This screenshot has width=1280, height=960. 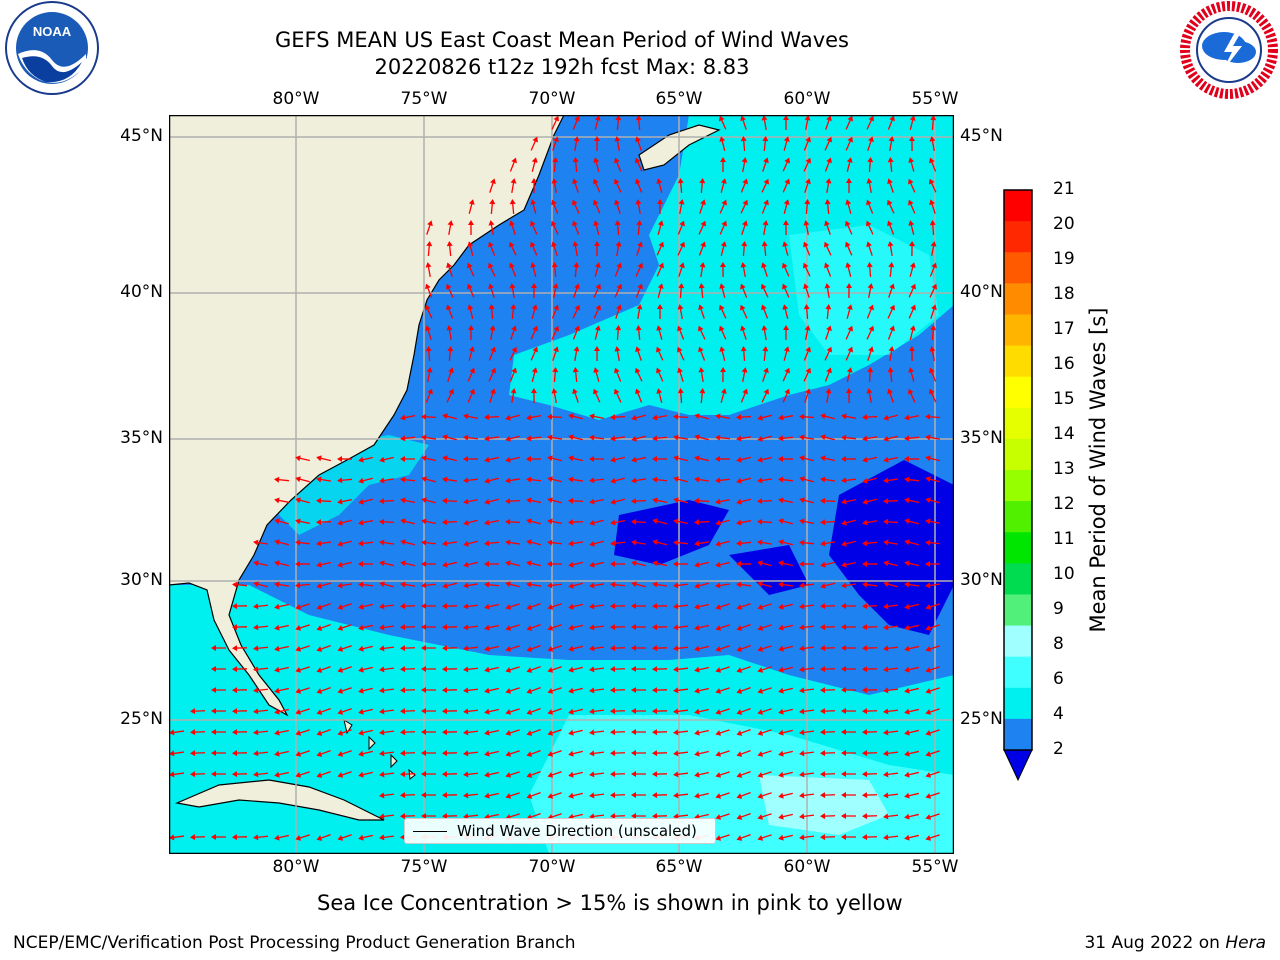 What do you see at coordinates (1058, 714) in the screenshot?
I see `colorbar-tick-label: 4` at bounding box center [1058, 714].